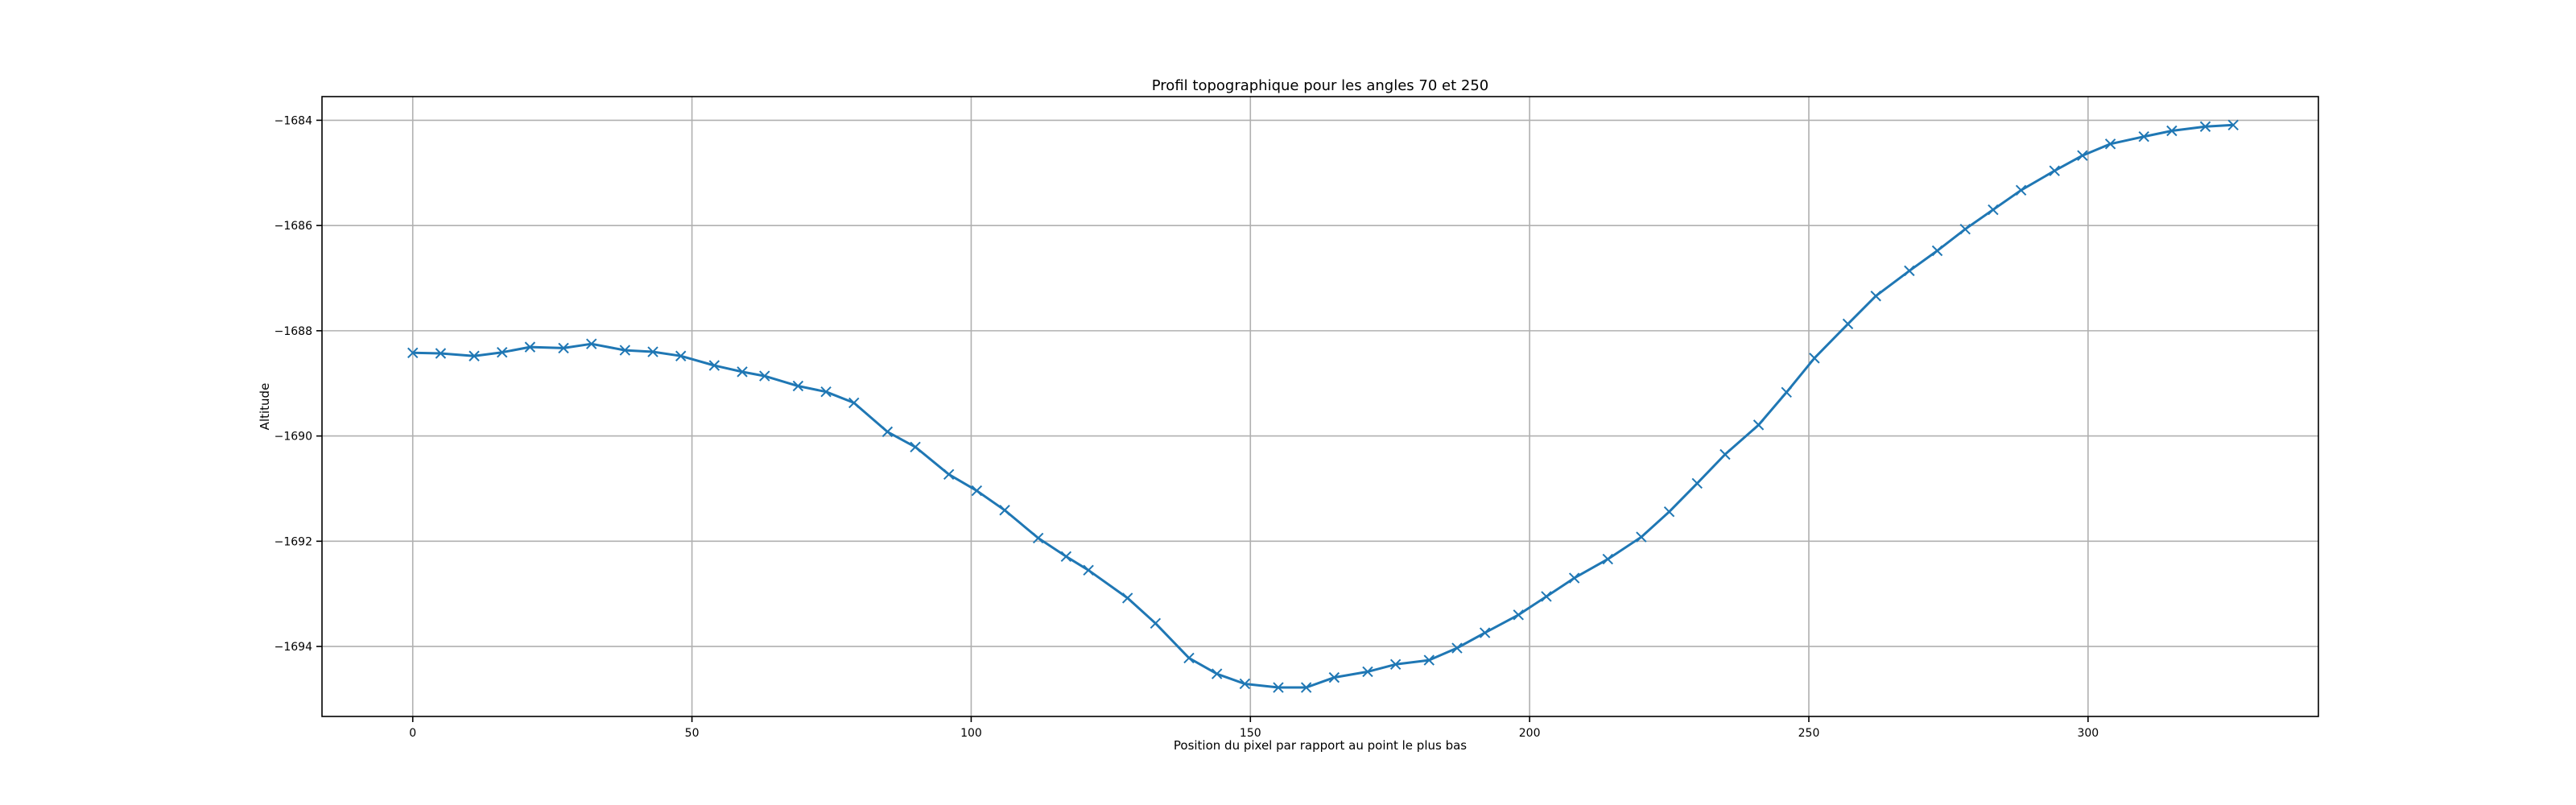  Describe the element at coordinates (293, 226) in the screenshot. I see `y-tick-label: −1686` at that location.